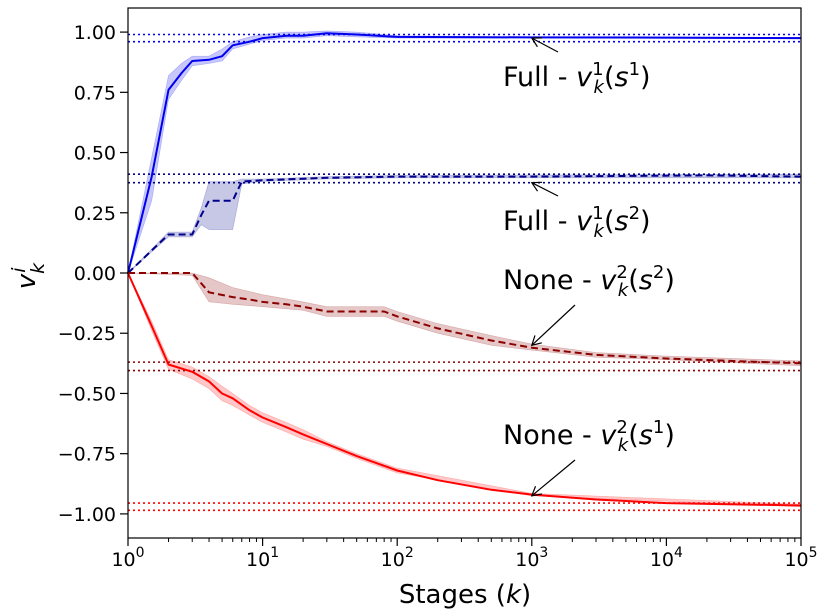 This screenshot has width=831, height=616. Describe the element at coordinates (28, 275) in the screenshot. I see `y-axis-title: vki` at that location.